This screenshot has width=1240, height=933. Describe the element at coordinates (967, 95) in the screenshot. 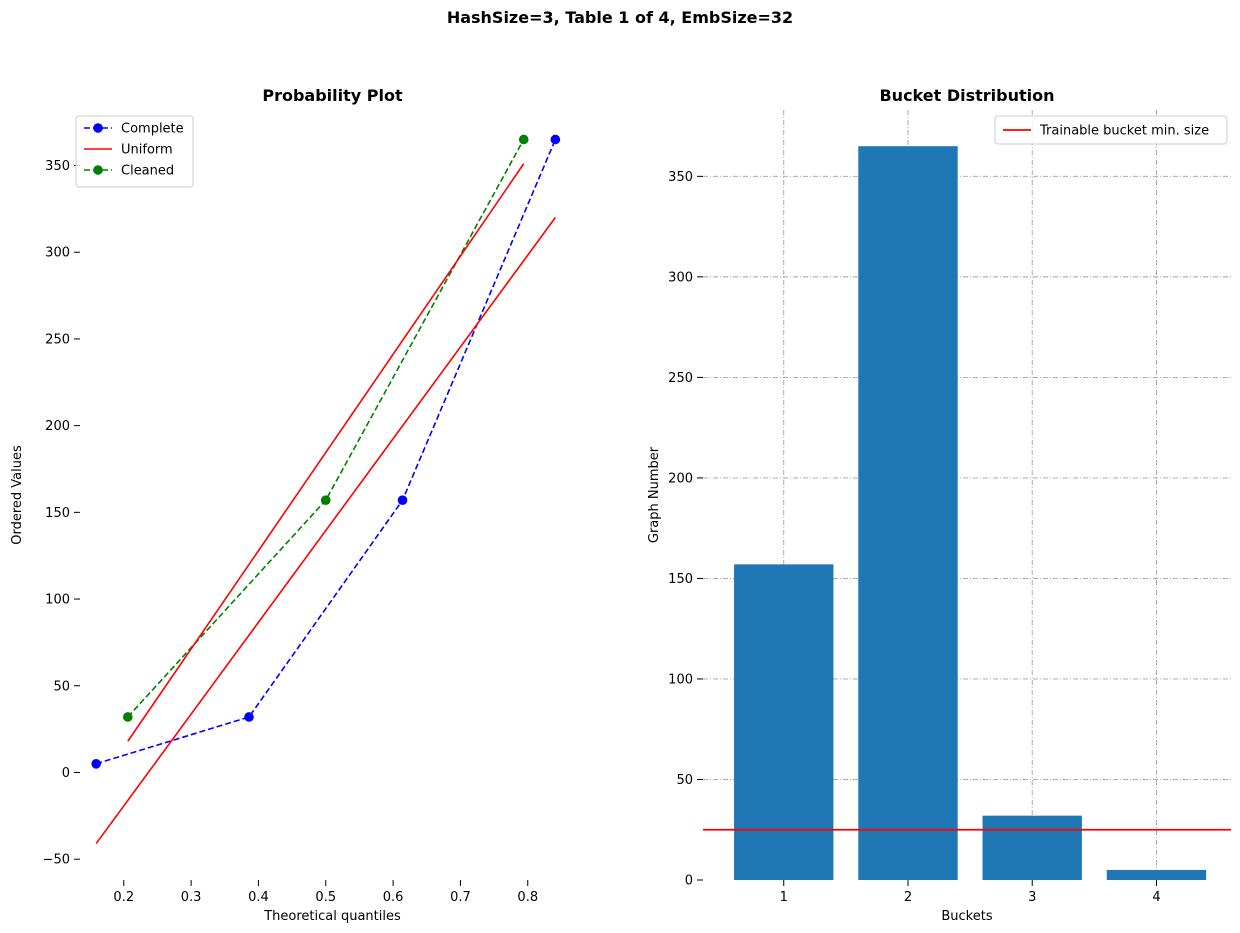

I see `bucket-distribution-title: Bucket Distribution` at that location.